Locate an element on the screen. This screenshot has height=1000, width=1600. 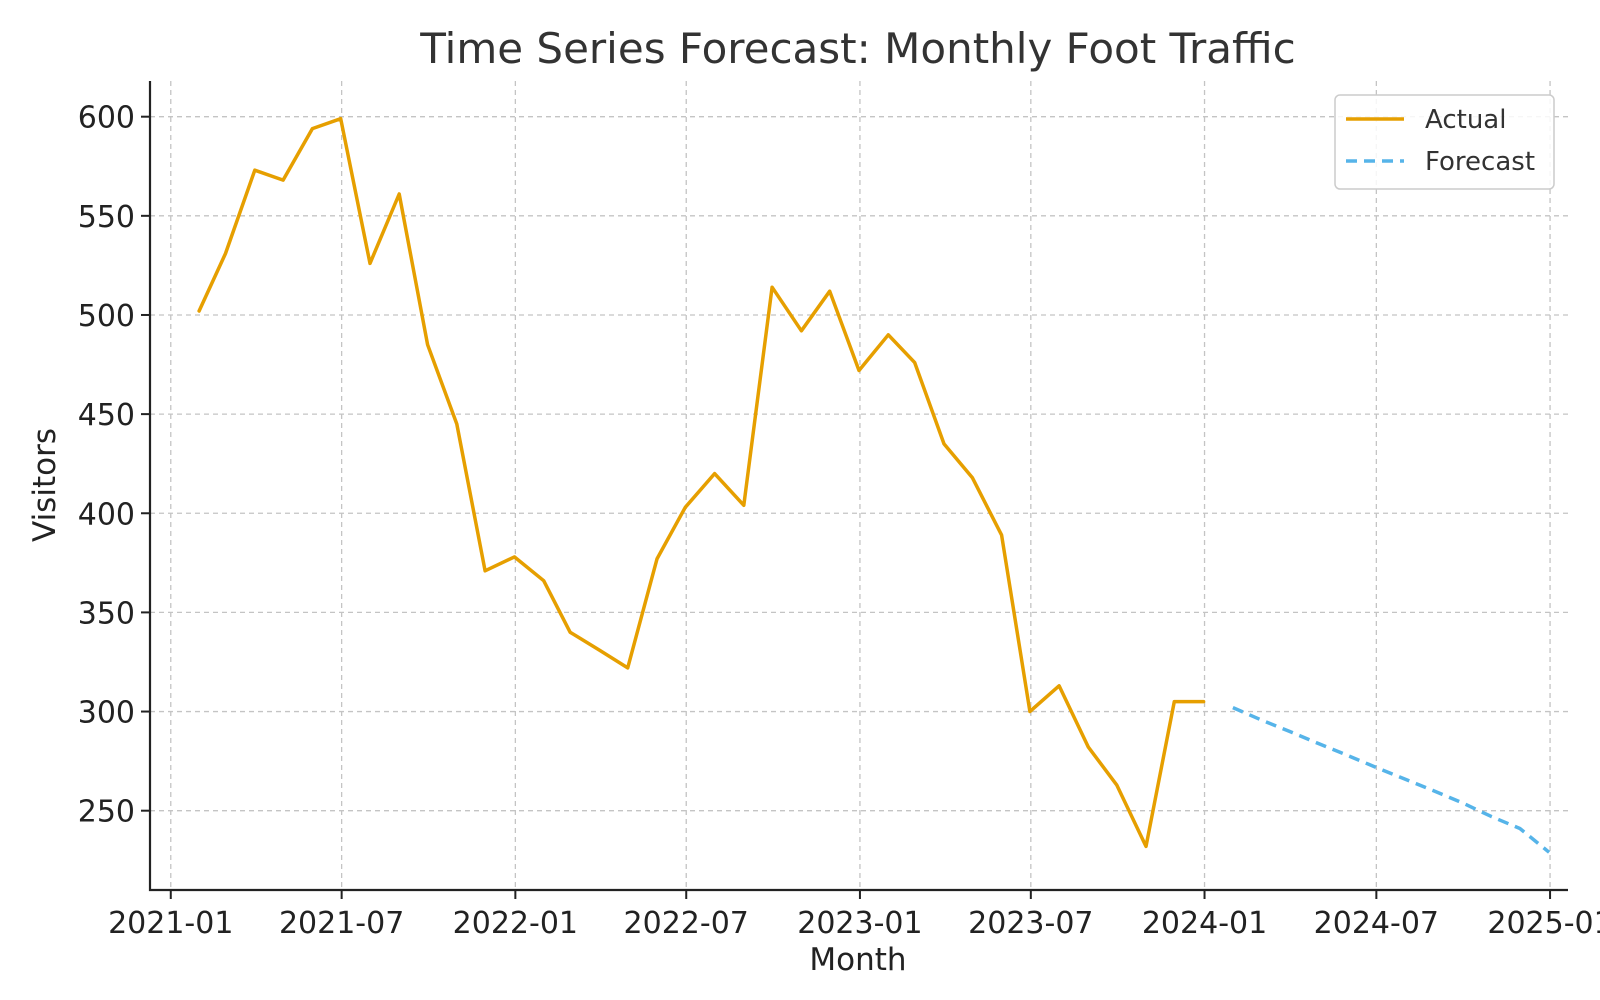
y-tick-label: 450 is located at coordinates (106, 415).